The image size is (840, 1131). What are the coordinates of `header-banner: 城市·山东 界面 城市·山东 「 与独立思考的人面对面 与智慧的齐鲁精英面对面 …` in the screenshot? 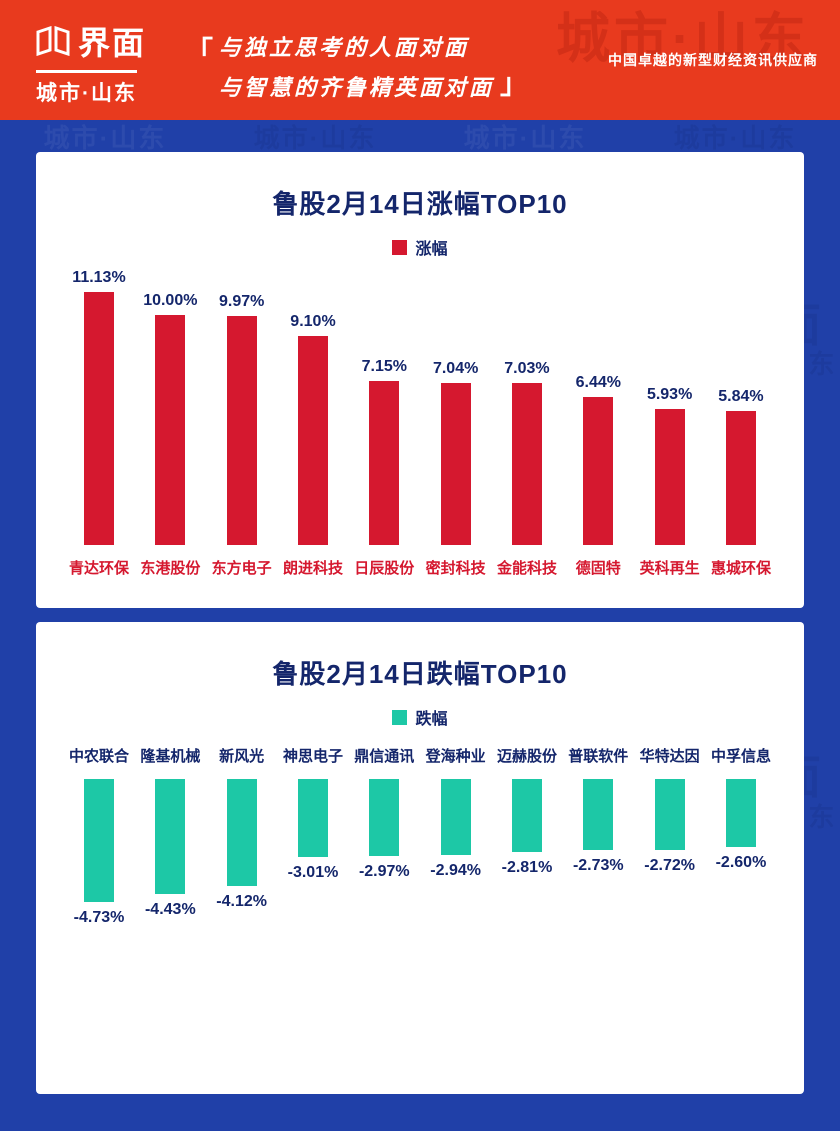 It's located at (420, 60).